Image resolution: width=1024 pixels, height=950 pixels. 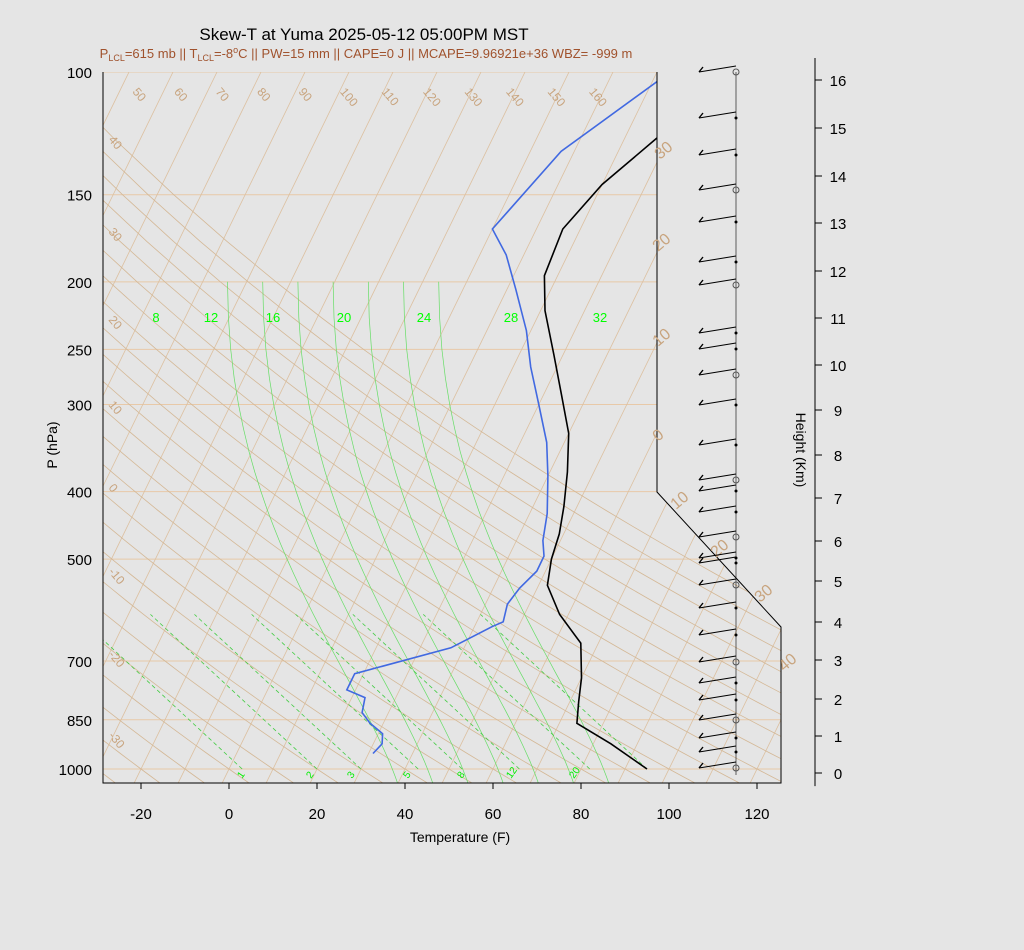 What do you see at coordinates (351, 774) in the screenshot?
I see `mixing-ratio-label: 3` at bounding box center [351, 774].